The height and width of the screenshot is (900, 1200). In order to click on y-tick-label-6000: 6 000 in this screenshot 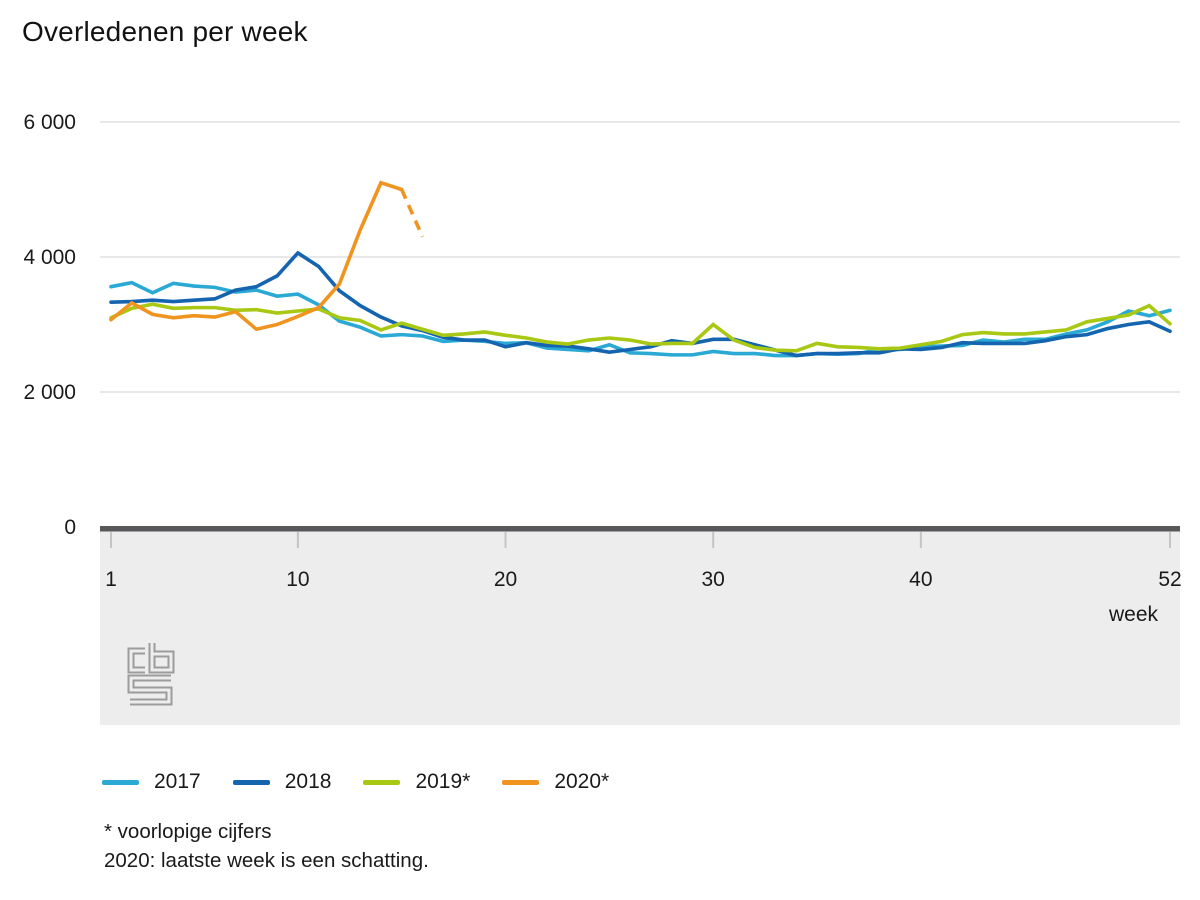, I will do `click(49, 122)`.